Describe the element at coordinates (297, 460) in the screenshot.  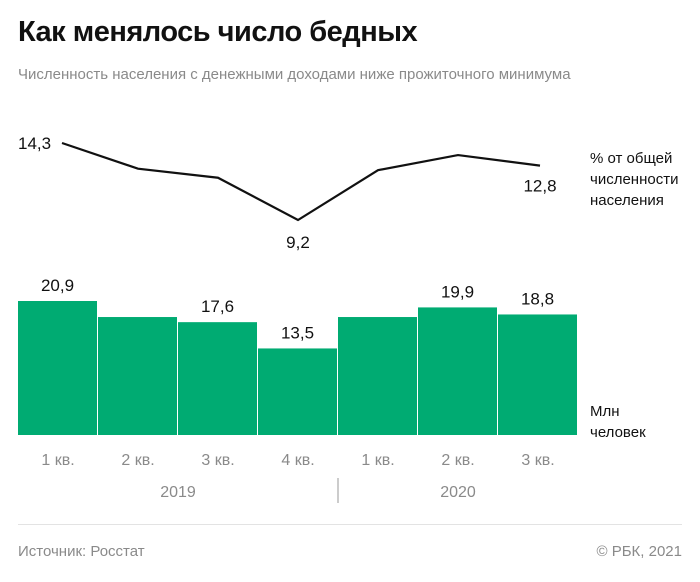
I see `x-tick-label: 4 кв.` at that location.